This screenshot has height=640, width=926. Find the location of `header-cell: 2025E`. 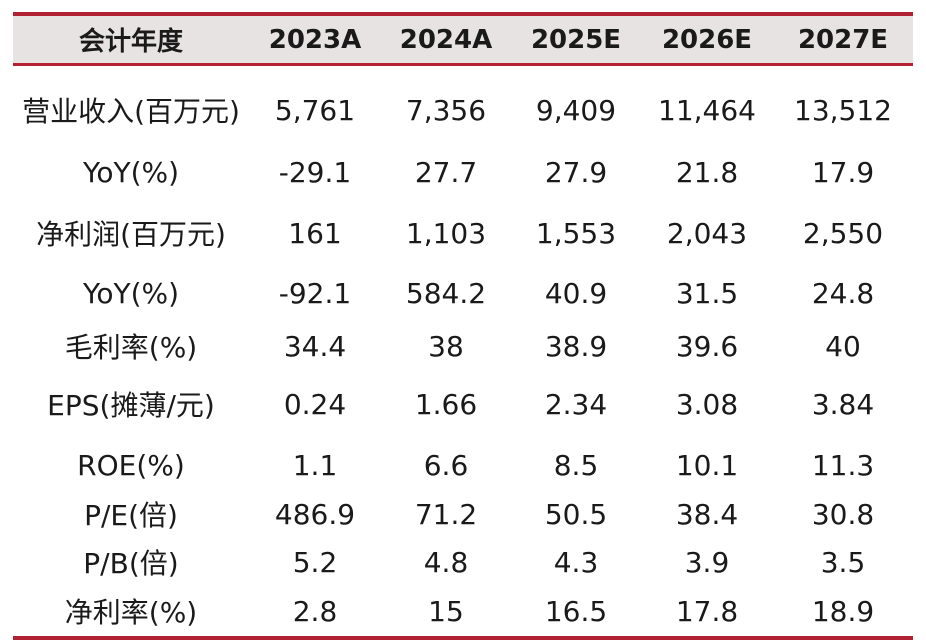

header-cell: 2025E is located at coordinates (576, 39).